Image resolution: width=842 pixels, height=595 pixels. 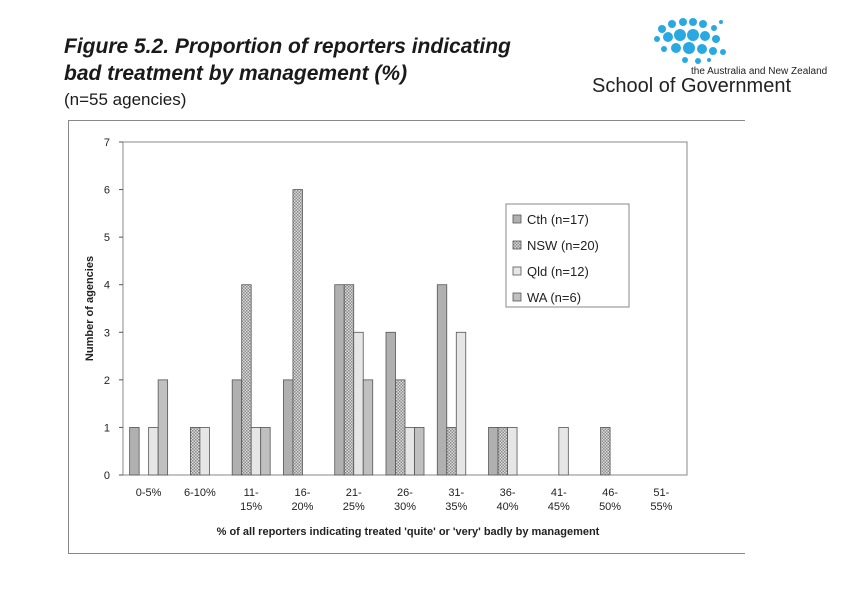 I want to click on x-tick-label: 6-10%, so click(x=200, y=493).